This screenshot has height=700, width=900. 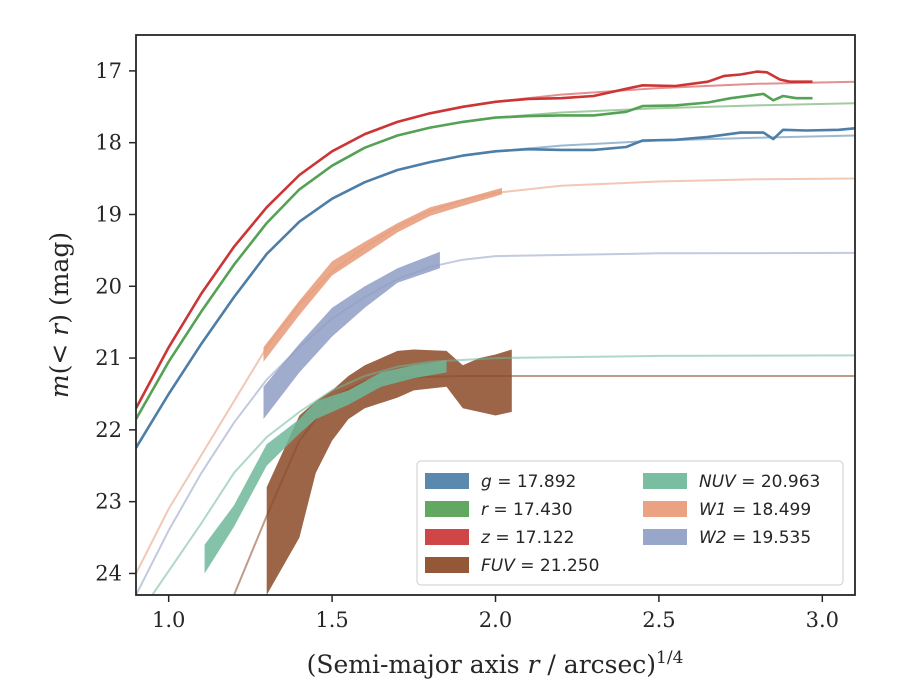 I want to click on y-tick-label: 22, so click(x=108, y=430).